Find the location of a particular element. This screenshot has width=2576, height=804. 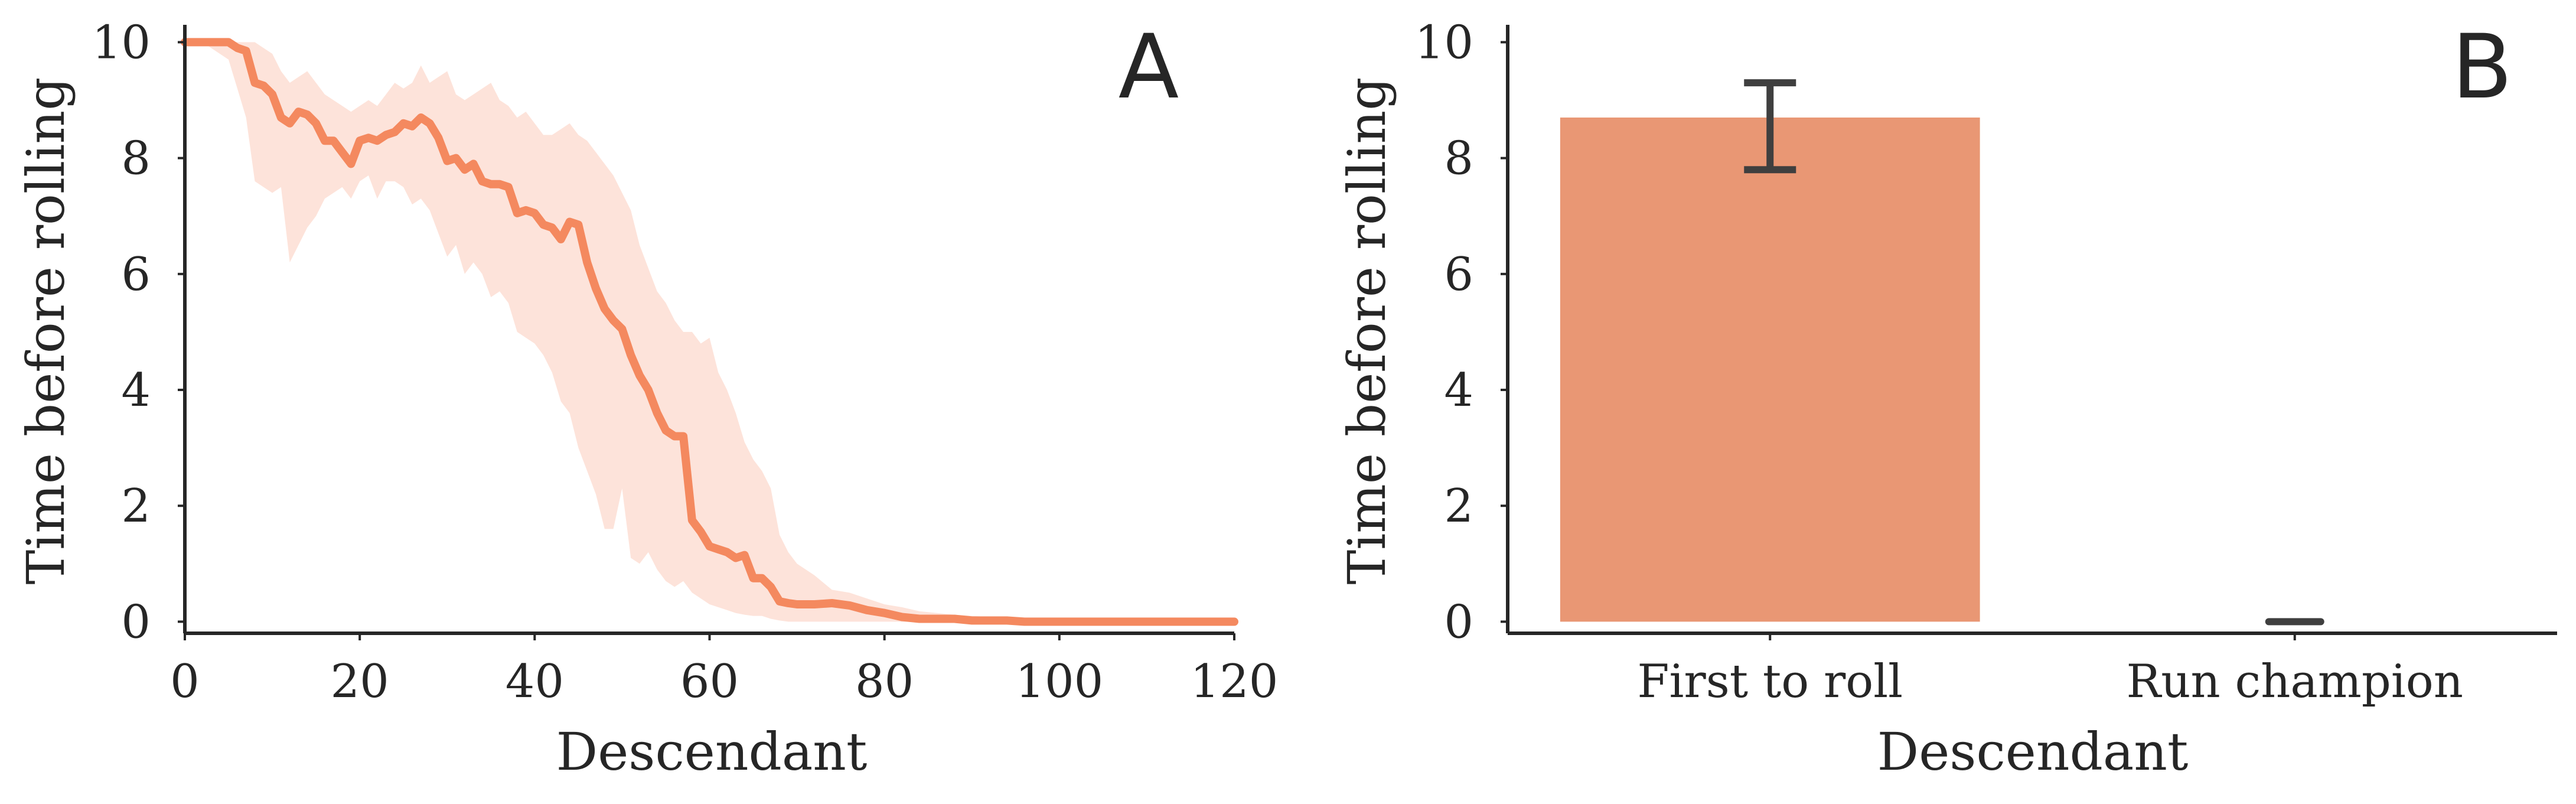

x-tick-label: Run champion is located at coordinates (2295, 682).